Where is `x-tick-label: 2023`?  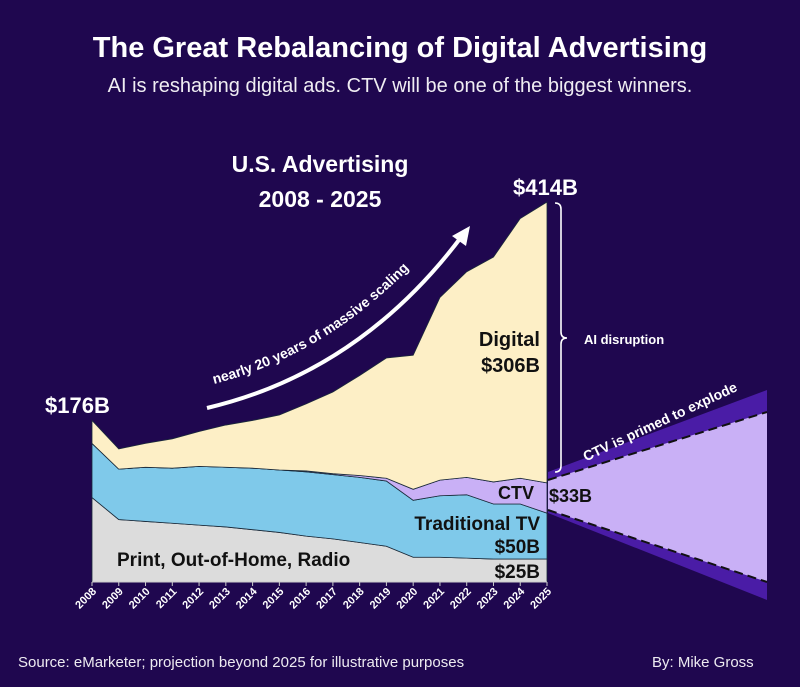
x-tick-label: 2023 is located at coordinates (488, 599).